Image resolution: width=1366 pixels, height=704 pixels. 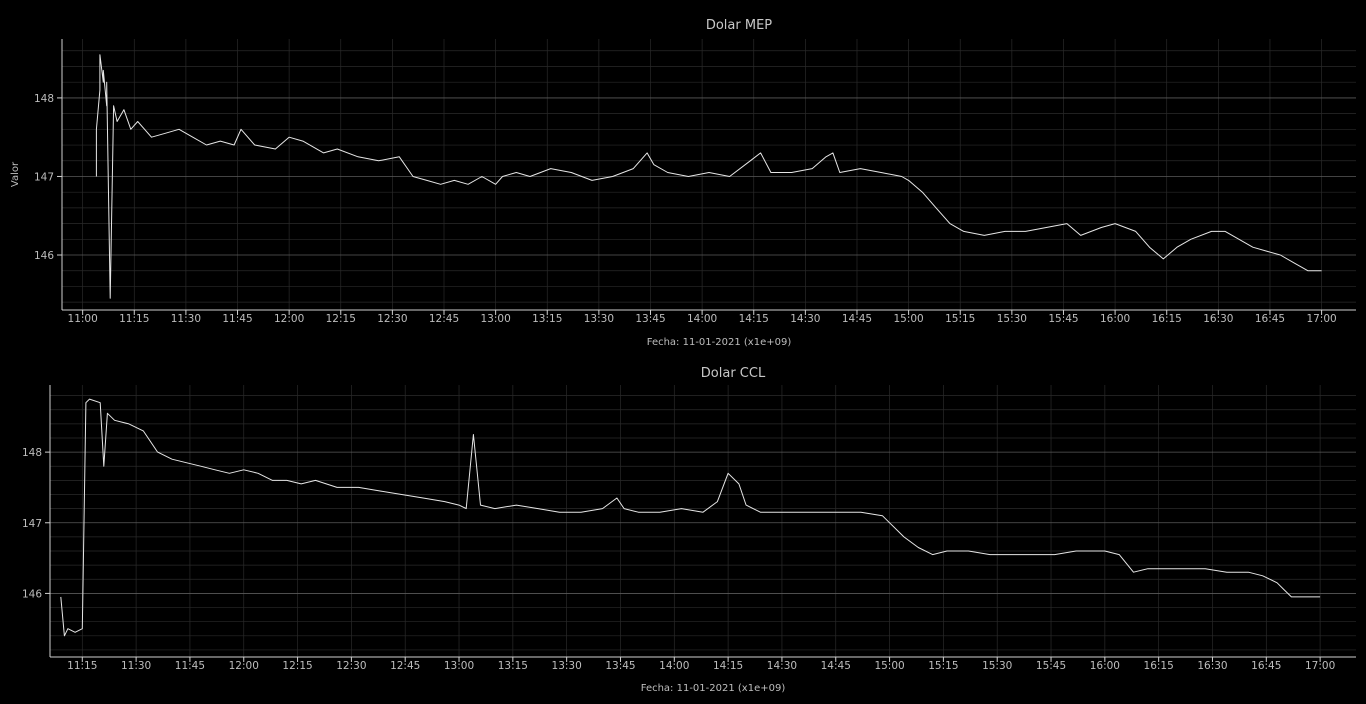 What do you see at coordinates (15, 174) in the screenshot?
I see `y-axis-label: Valor` at bounding box center [15, 174].